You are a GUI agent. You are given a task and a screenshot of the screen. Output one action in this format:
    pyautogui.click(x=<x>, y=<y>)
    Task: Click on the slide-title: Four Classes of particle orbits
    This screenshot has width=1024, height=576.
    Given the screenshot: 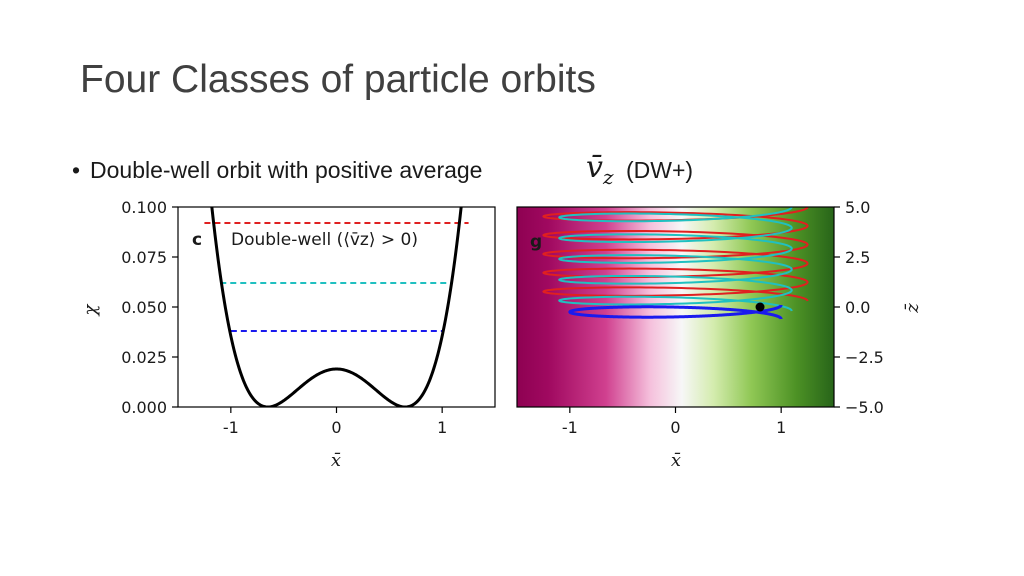 What is the action you would take?
    pyautogui.click(x=338, y=79)
    